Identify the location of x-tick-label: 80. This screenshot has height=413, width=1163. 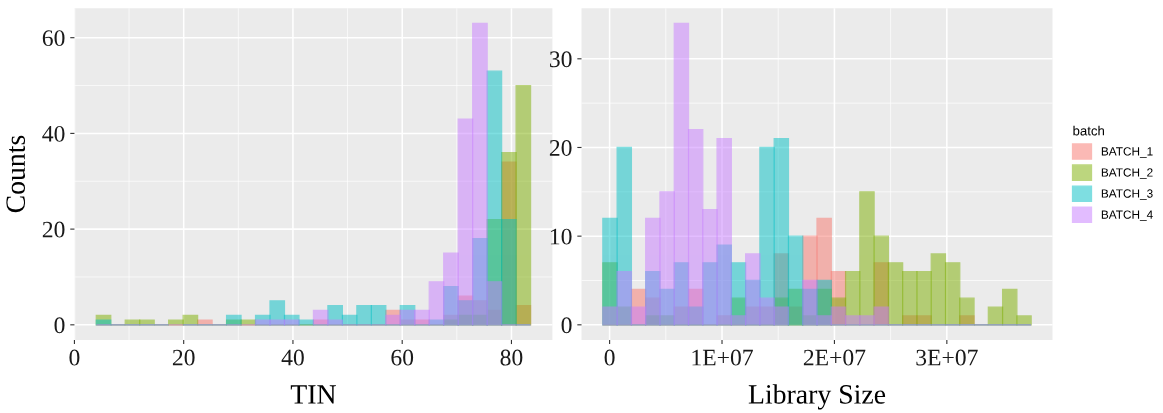
(511, 357).